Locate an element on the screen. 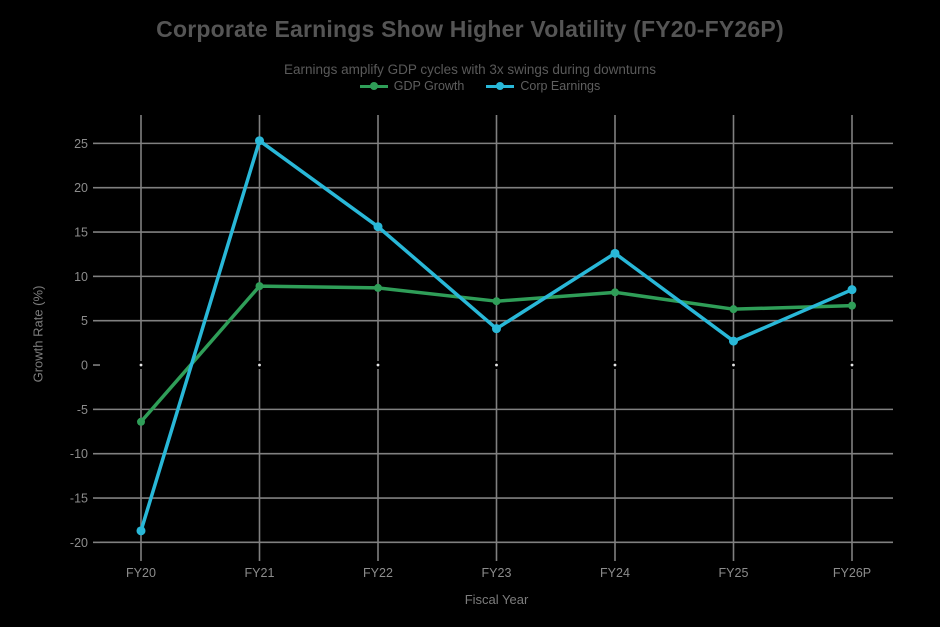 The width and height of the screenshot is (940, 627). y-tick-label: -20 is located at coordinates (79, 543).